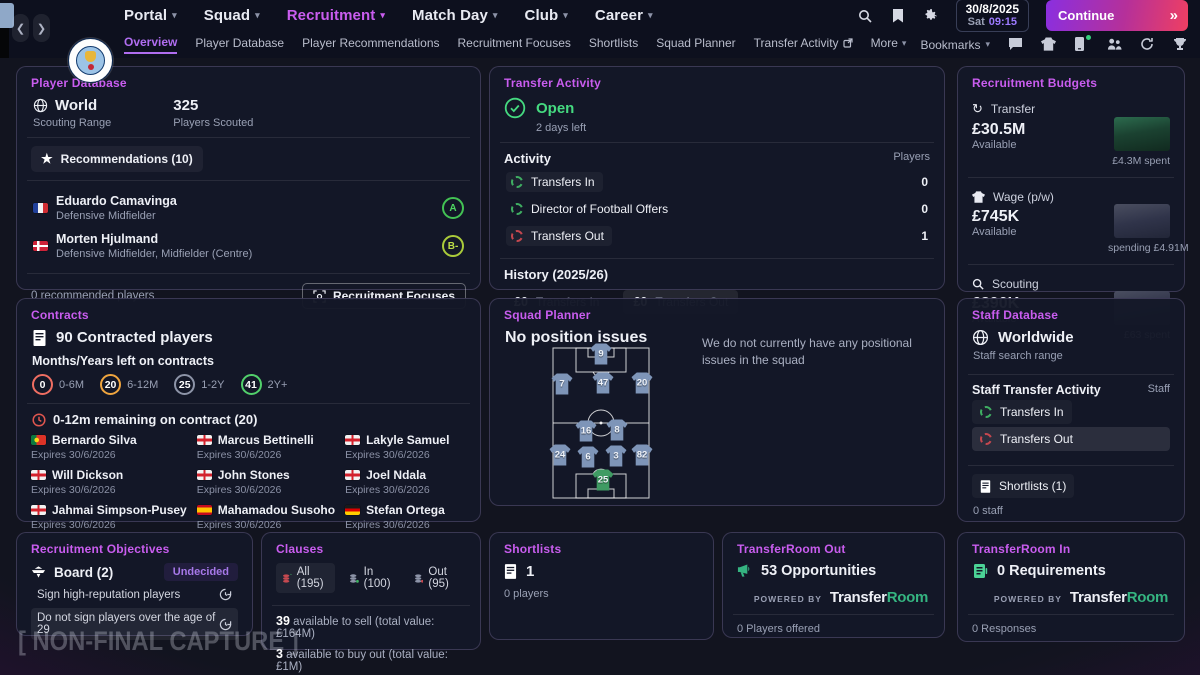 This screenshot has height=675, width=1200. Describe the element at coordinates (117, 159) in the screenshot. I see `recommendations-button: ★ Recommendations (10)` at that location.